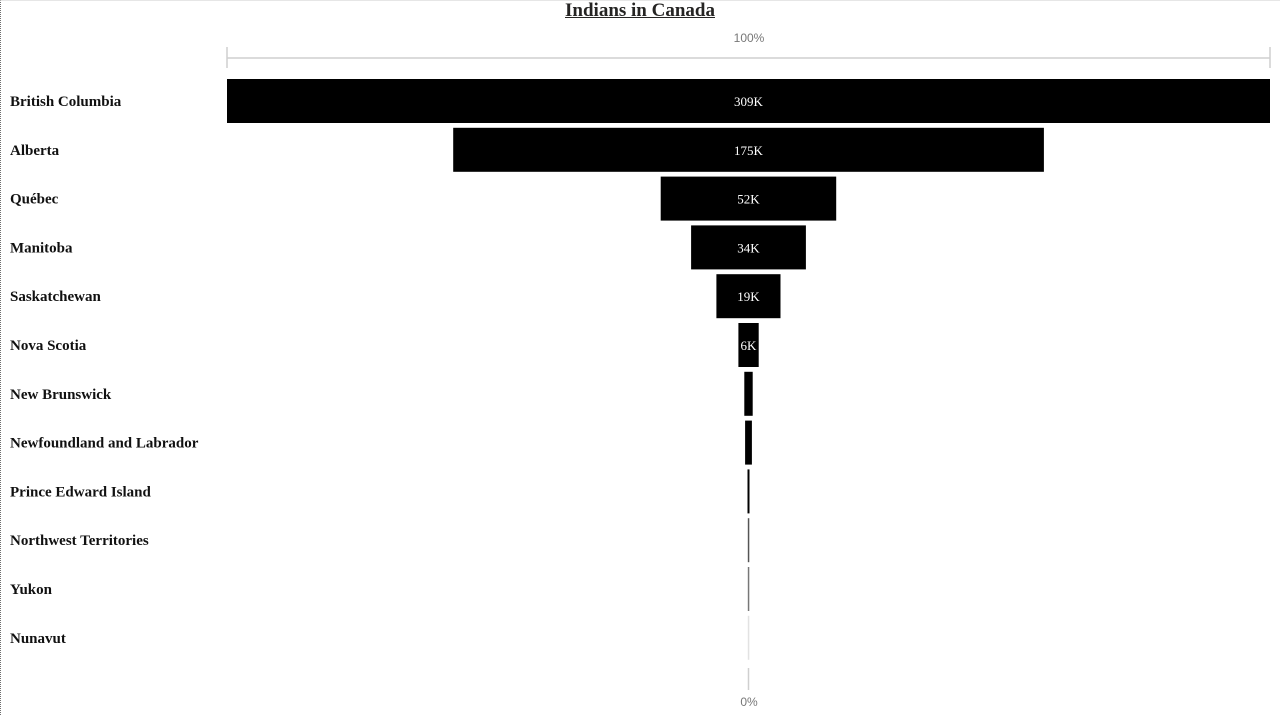 Image resolution: width=1280 pixels, height=715 pixels. I want to click on category-label-british-columbia: British Columbia, so click(66, 102).